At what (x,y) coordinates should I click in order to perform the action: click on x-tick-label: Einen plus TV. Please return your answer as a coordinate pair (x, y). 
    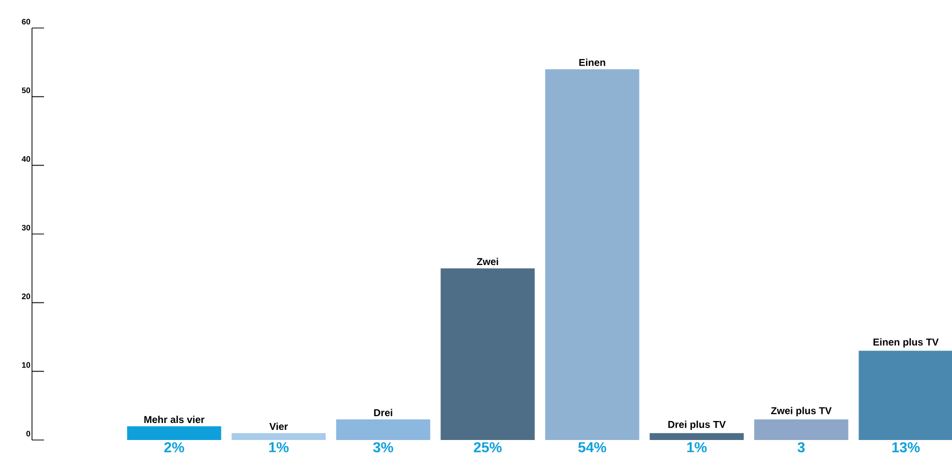
    Looking at the image, I should click on (906, 343).